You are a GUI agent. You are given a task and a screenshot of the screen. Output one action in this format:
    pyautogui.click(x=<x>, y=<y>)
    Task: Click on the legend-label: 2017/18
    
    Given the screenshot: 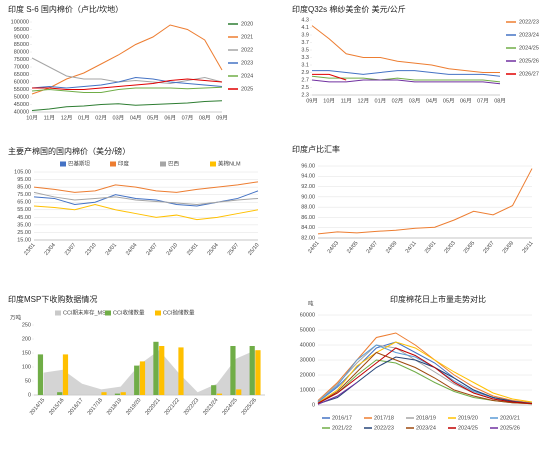 What is the action you would take?
    pyautogui.click(x=384, y=418)
    